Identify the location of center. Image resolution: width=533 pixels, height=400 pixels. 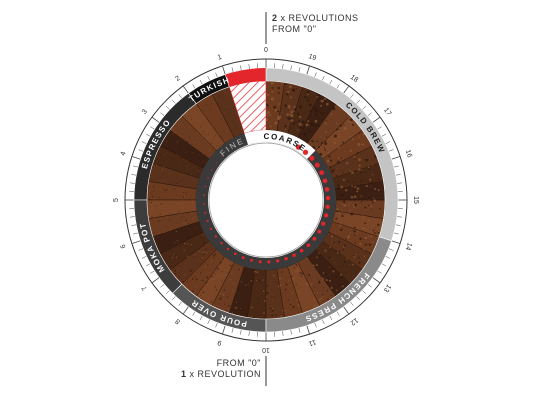
(266, 200).